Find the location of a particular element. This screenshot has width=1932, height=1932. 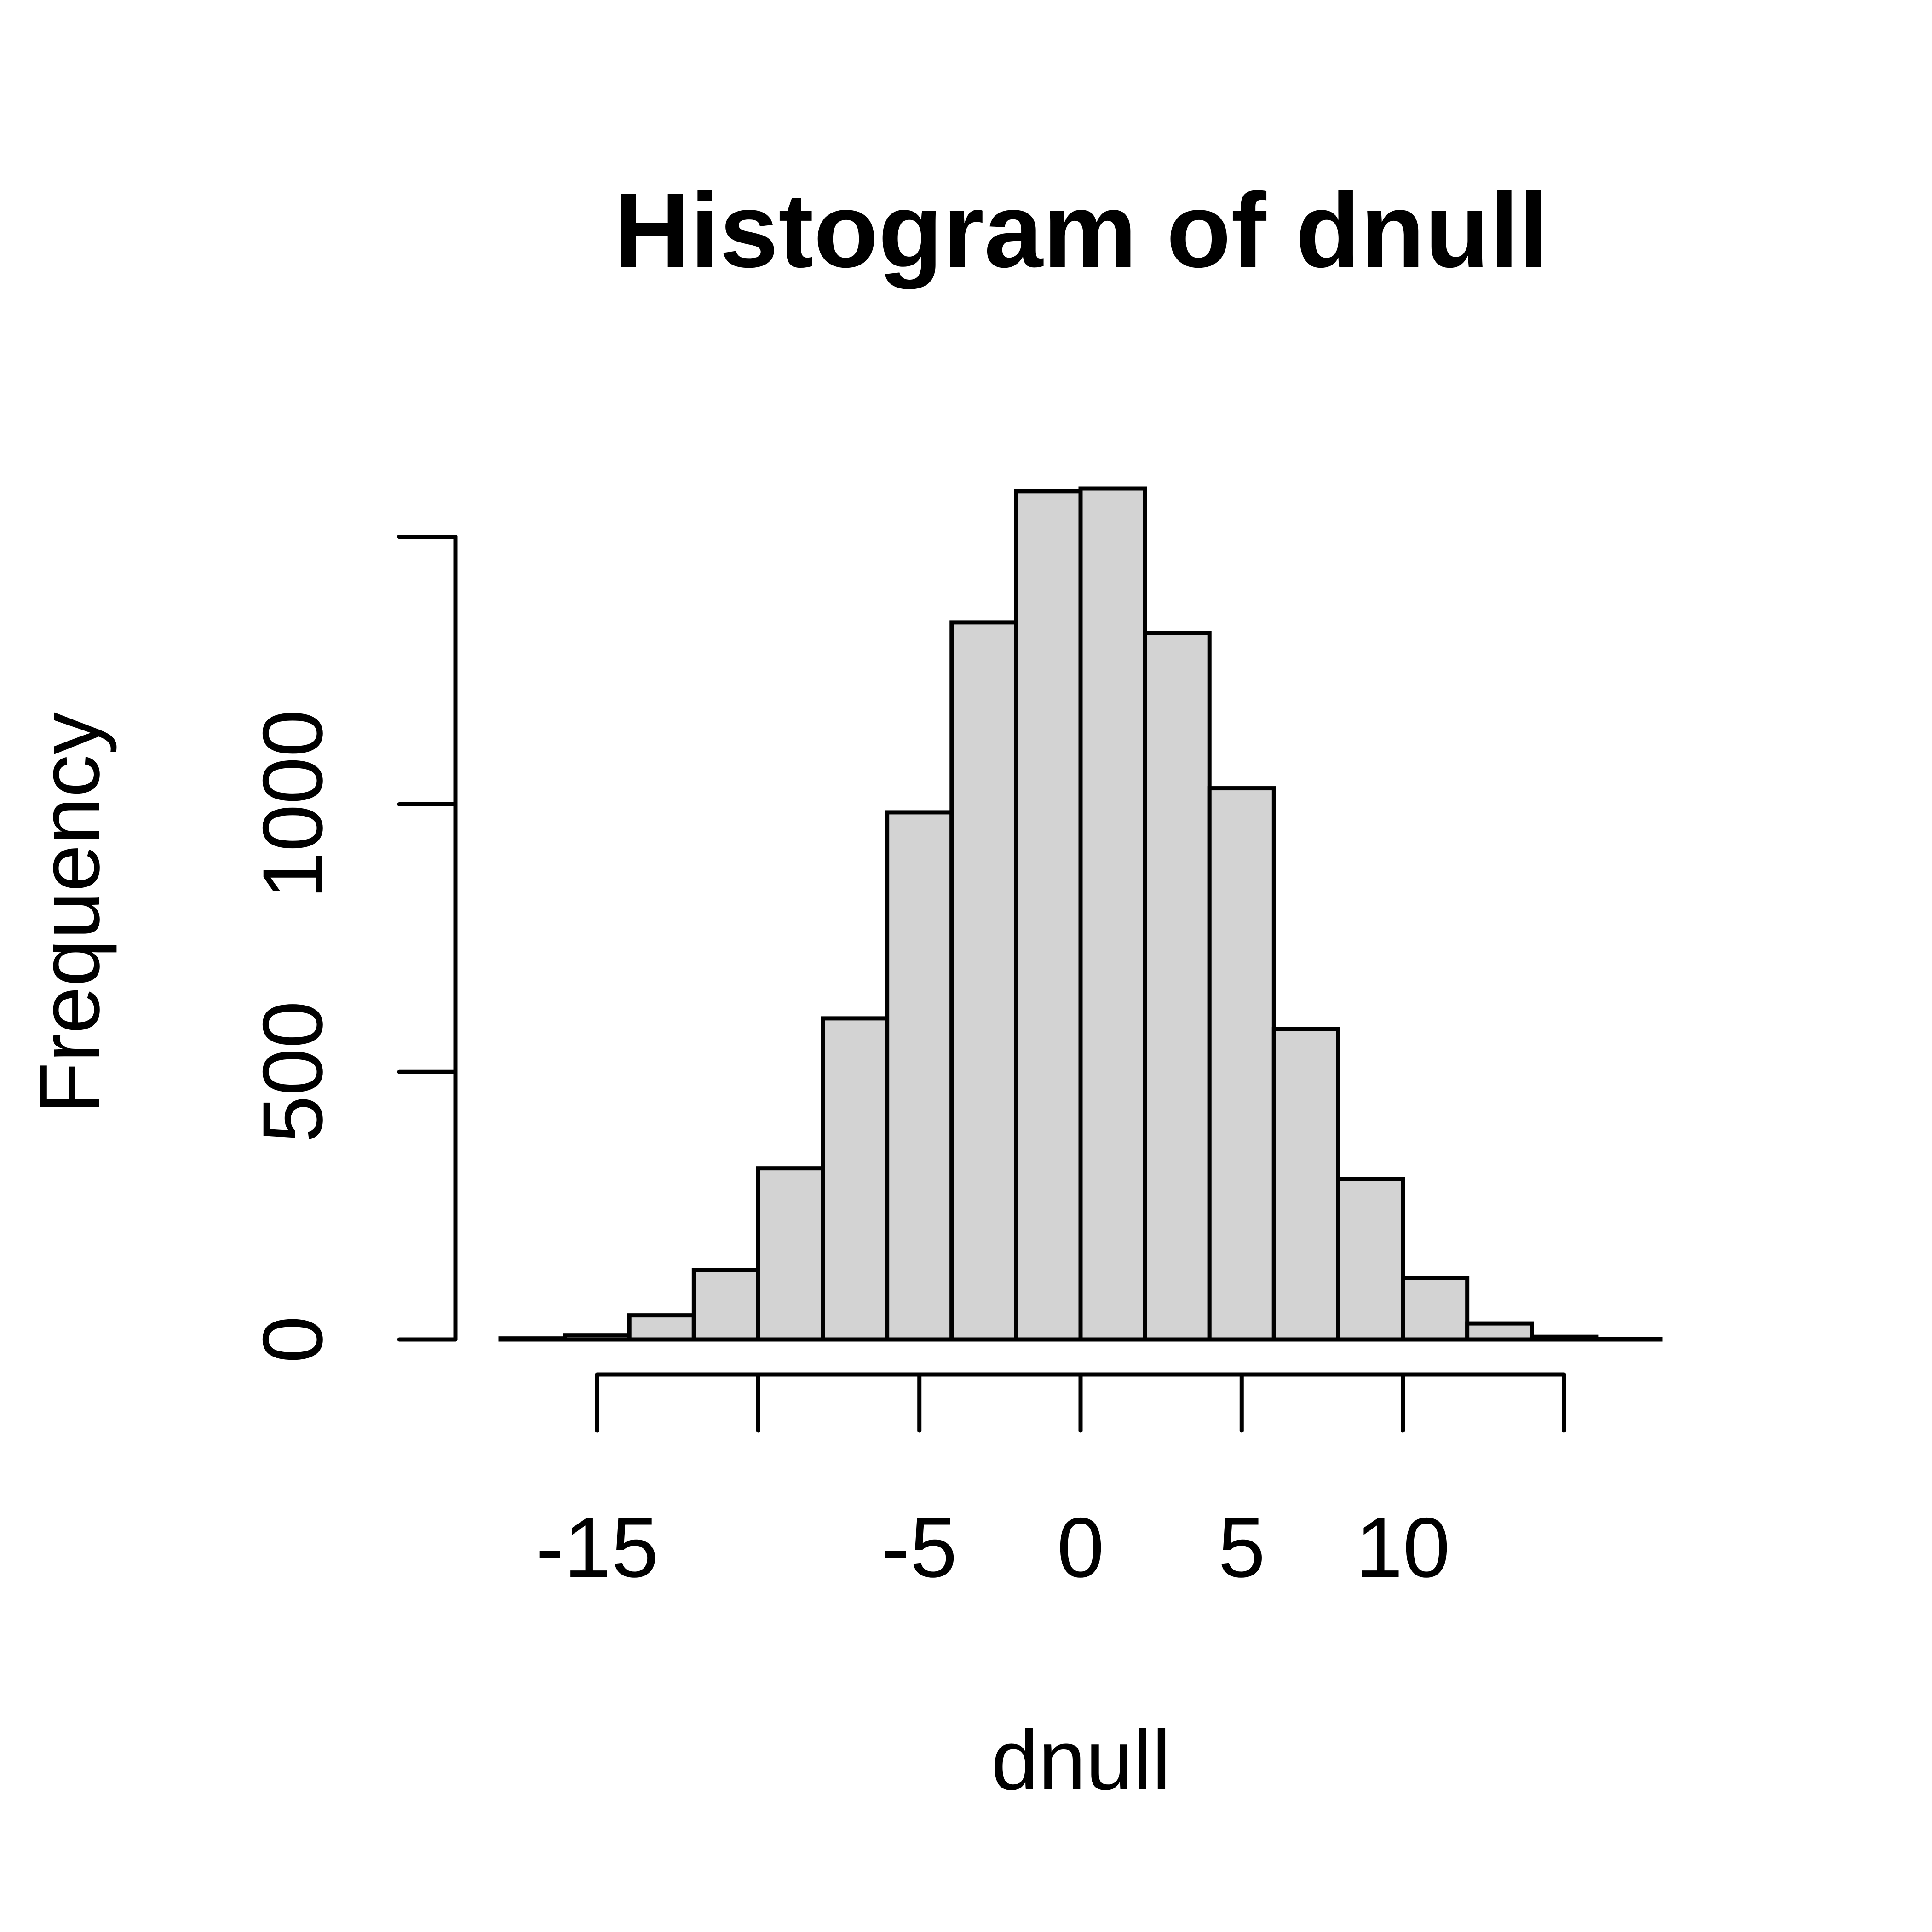

y-axis: 0 500 1000 is located at coordinates (352, 949).